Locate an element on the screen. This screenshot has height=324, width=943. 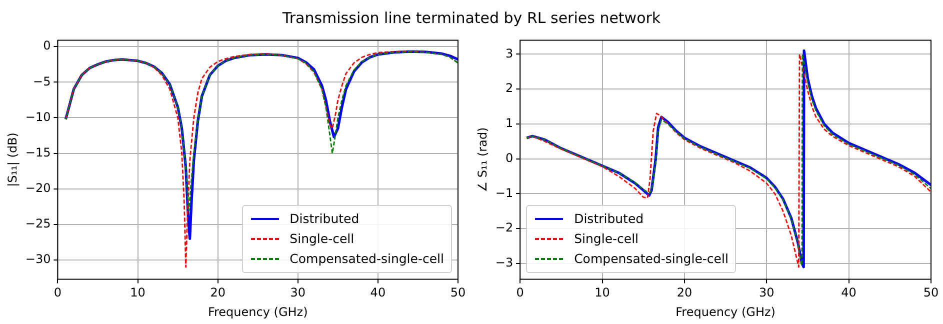
y-tick-label: 1 is located at coordinates (509, 123).